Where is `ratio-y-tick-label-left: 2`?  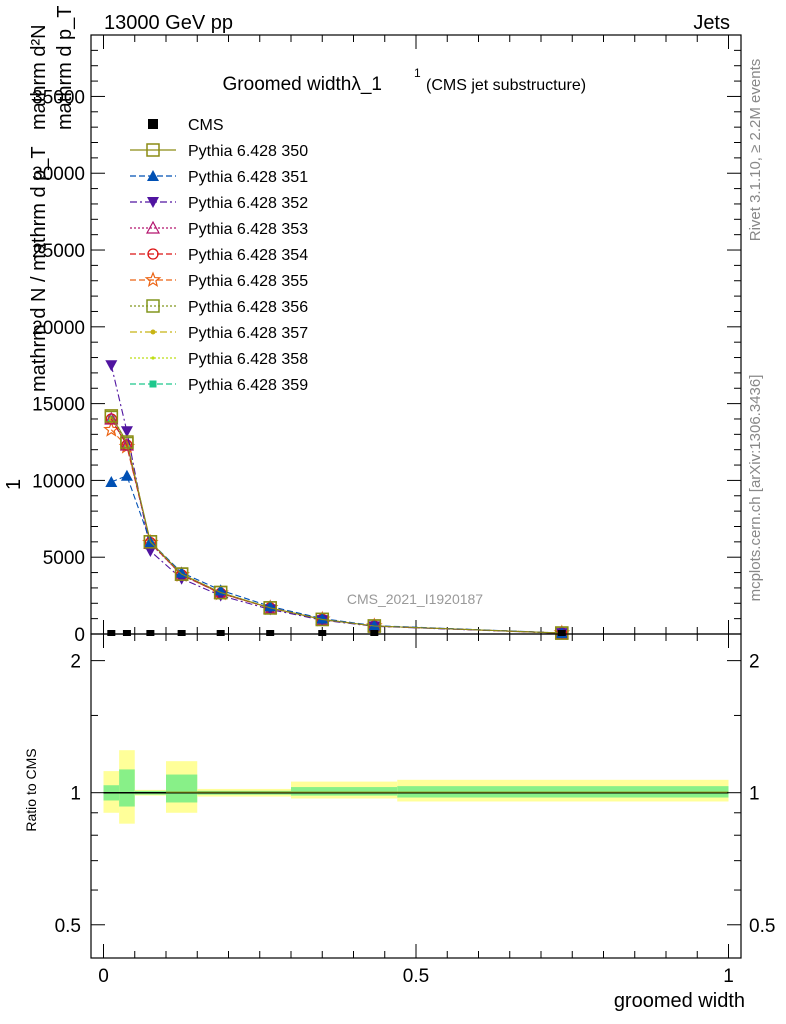
ratio-y-tick-label-left: 2 is located at coordinates (75, 662).